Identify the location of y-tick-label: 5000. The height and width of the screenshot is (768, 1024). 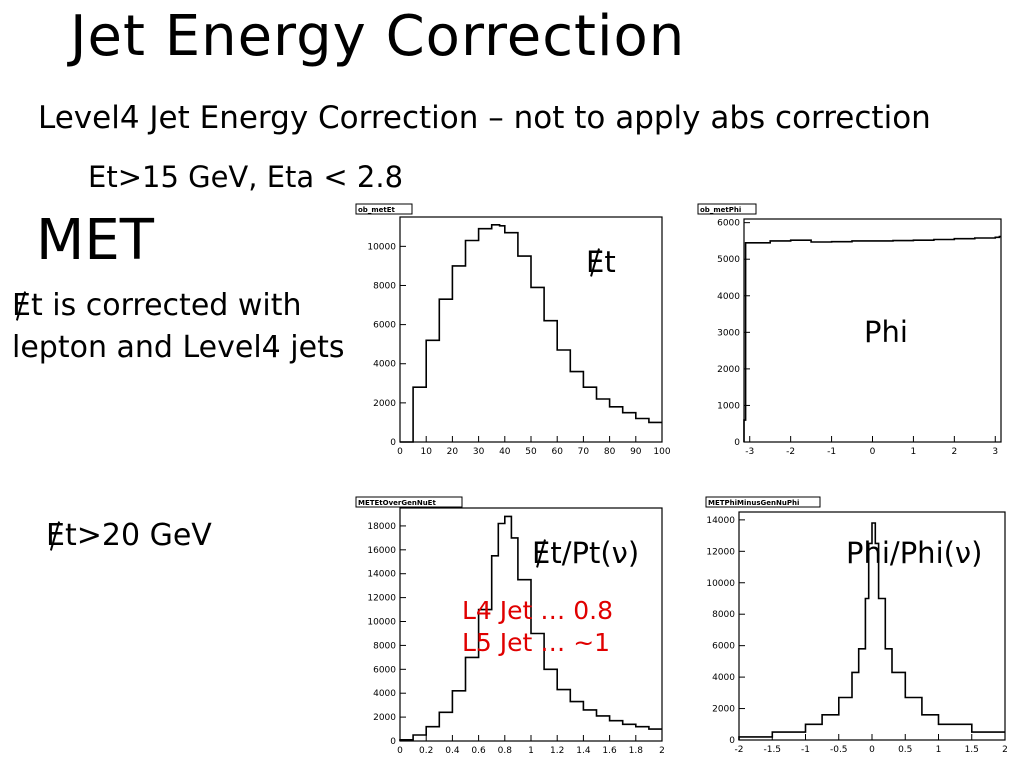
(728, 260).